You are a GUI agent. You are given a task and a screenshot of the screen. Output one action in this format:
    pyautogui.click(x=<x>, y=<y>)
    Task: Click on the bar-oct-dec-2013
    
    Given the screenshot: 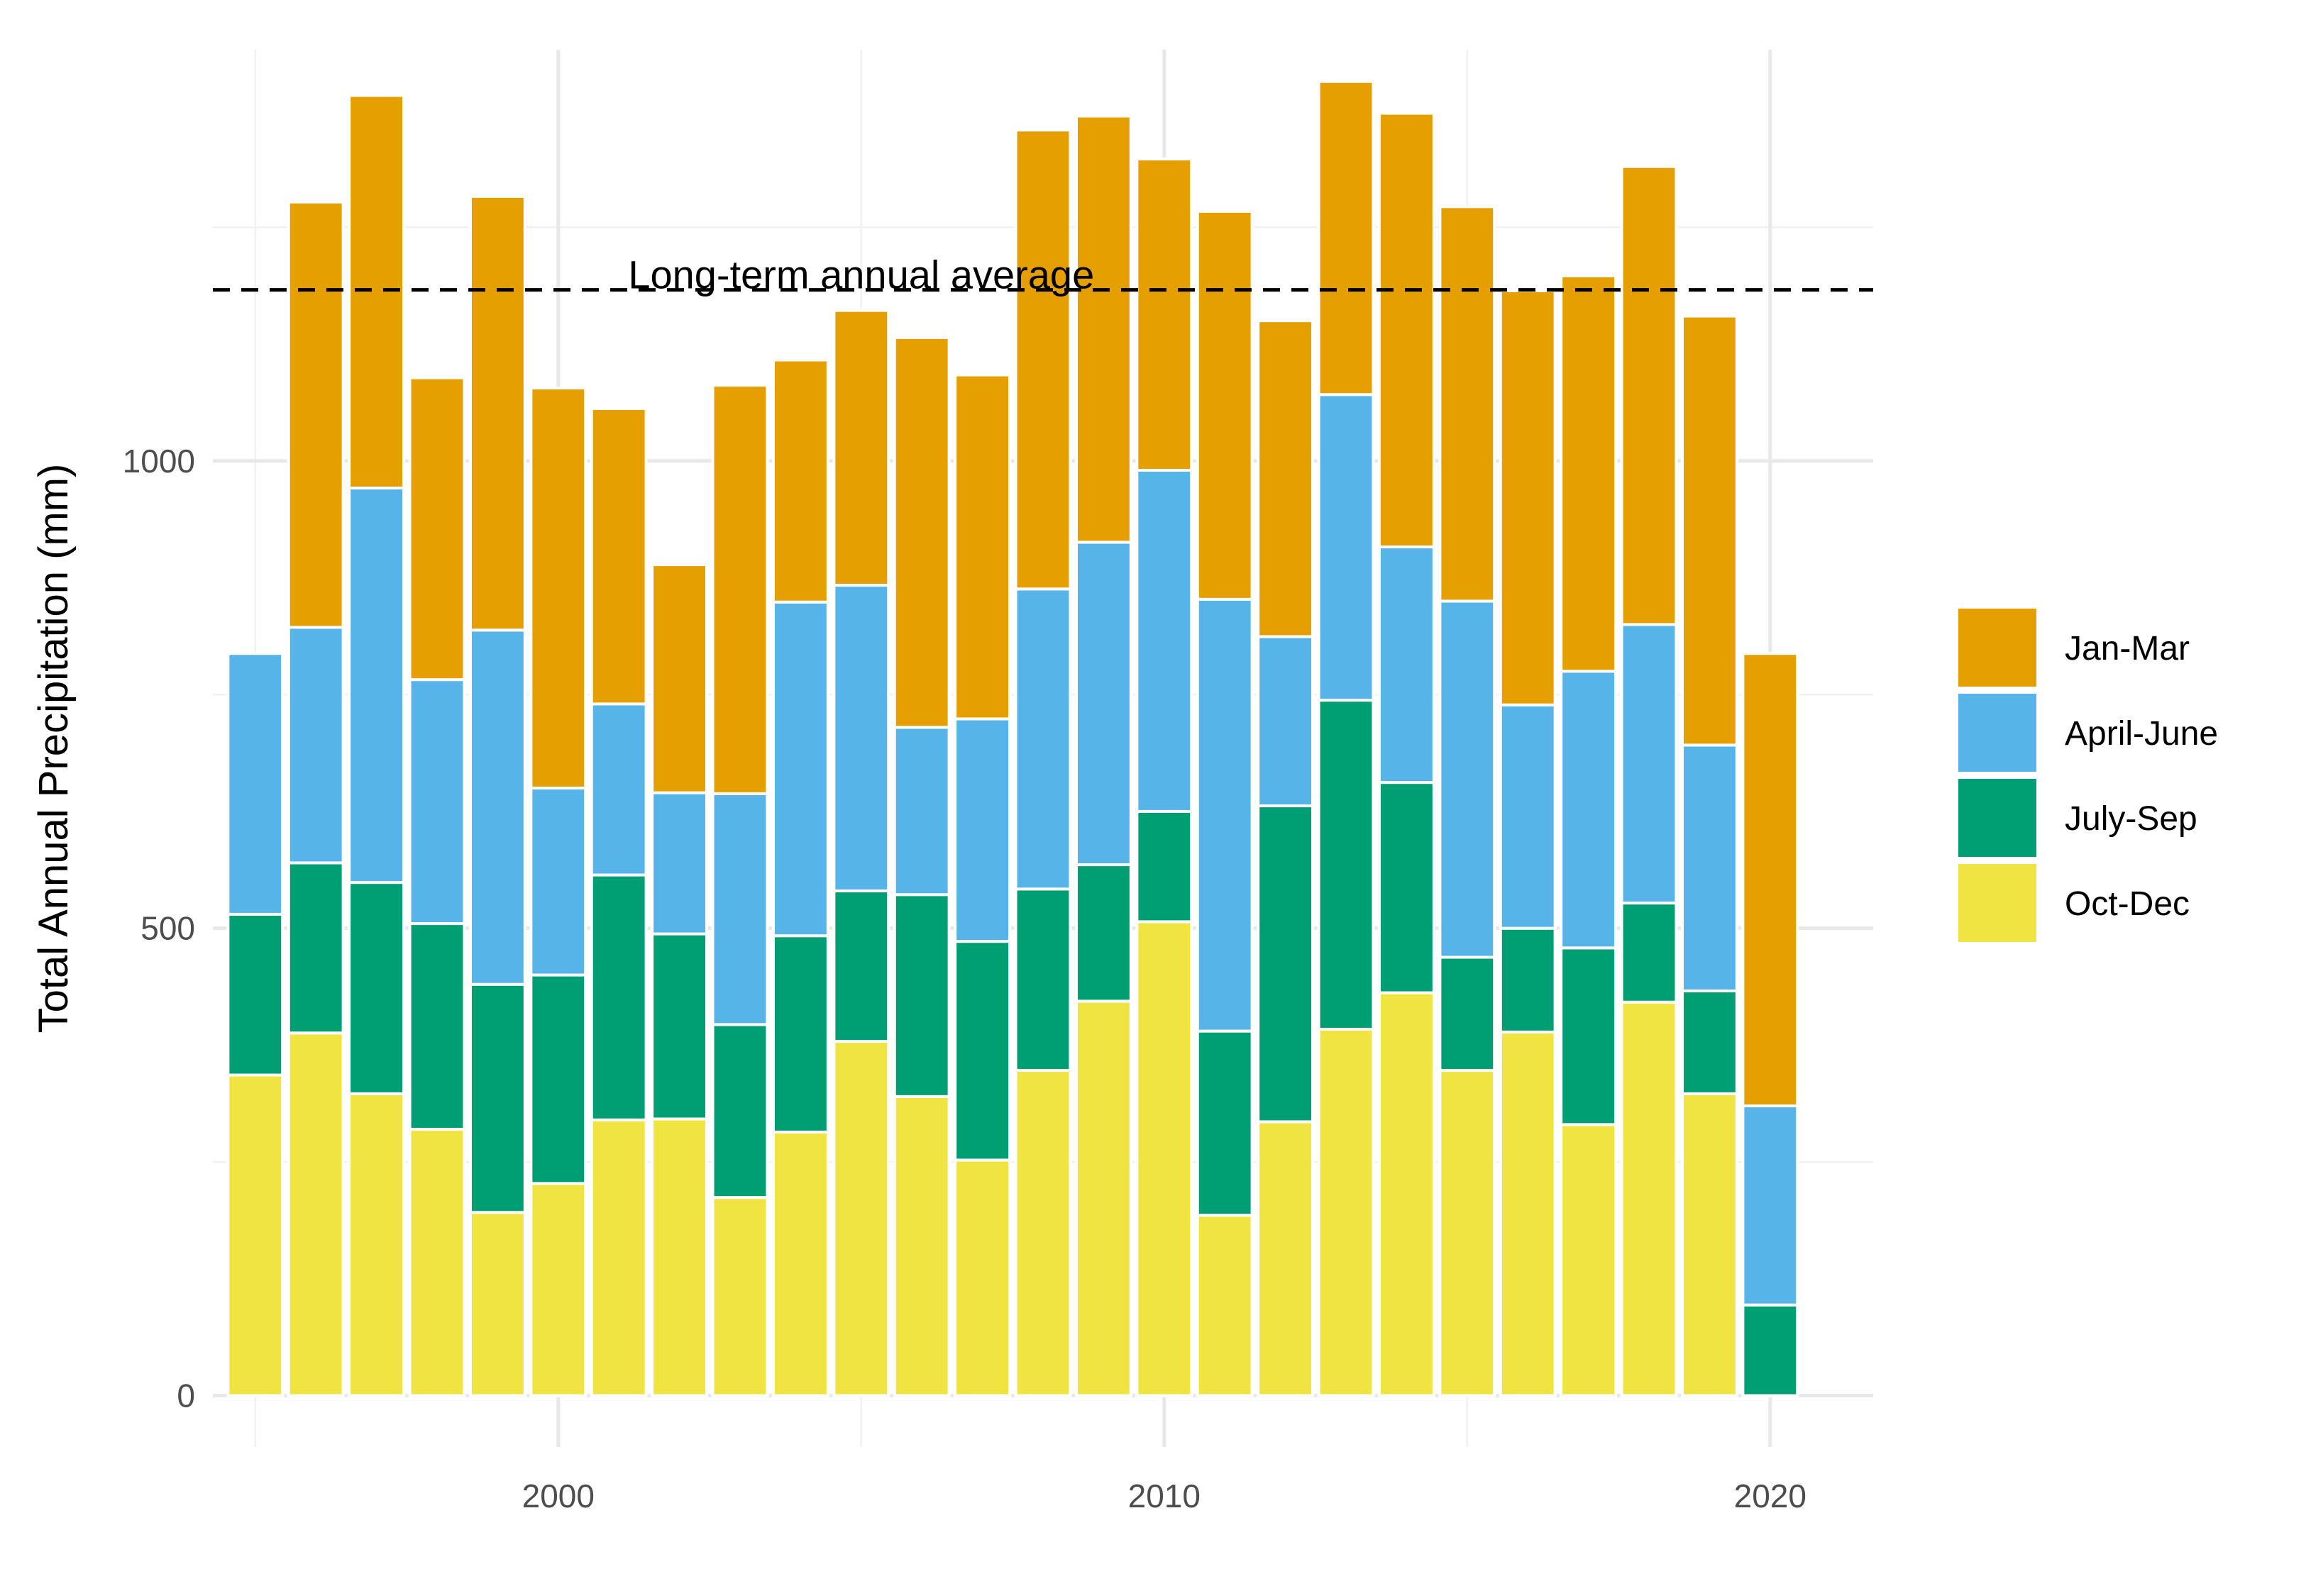 What is the action you would take?
    pyautogui.click(x=1346, y=1212)
    